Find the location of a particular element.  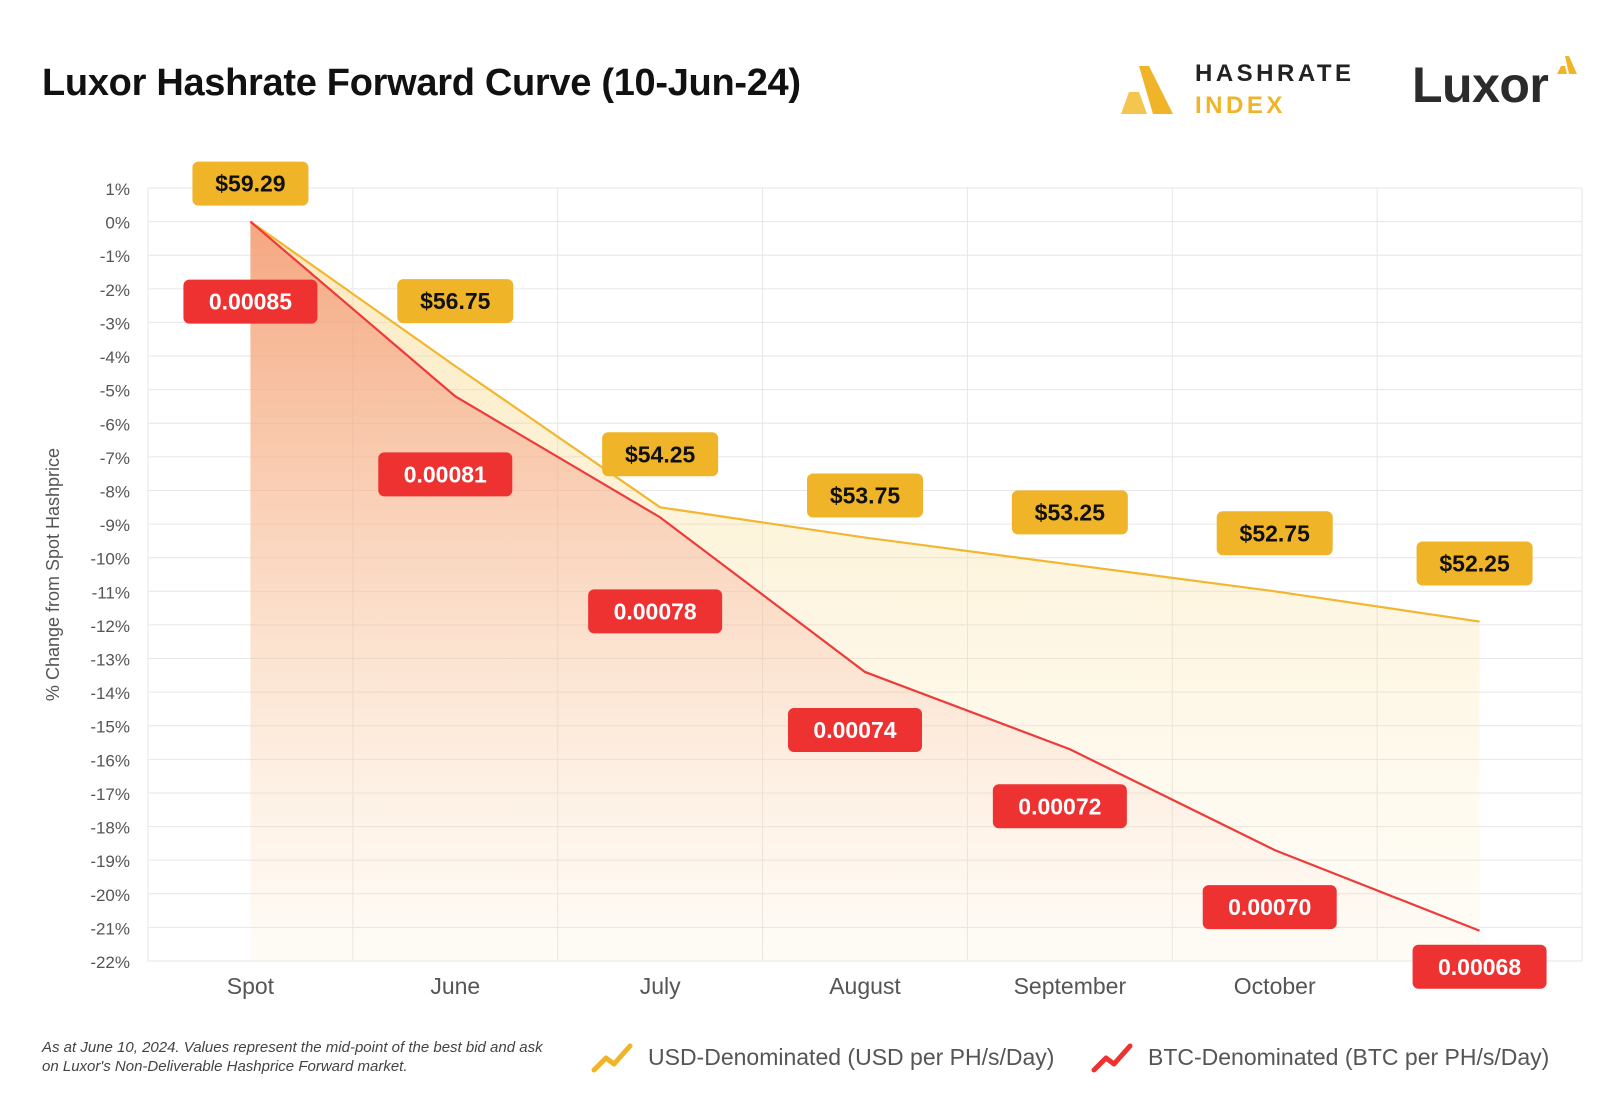

usd-data-label: $53.25 is located at coordinates (1069, 512).